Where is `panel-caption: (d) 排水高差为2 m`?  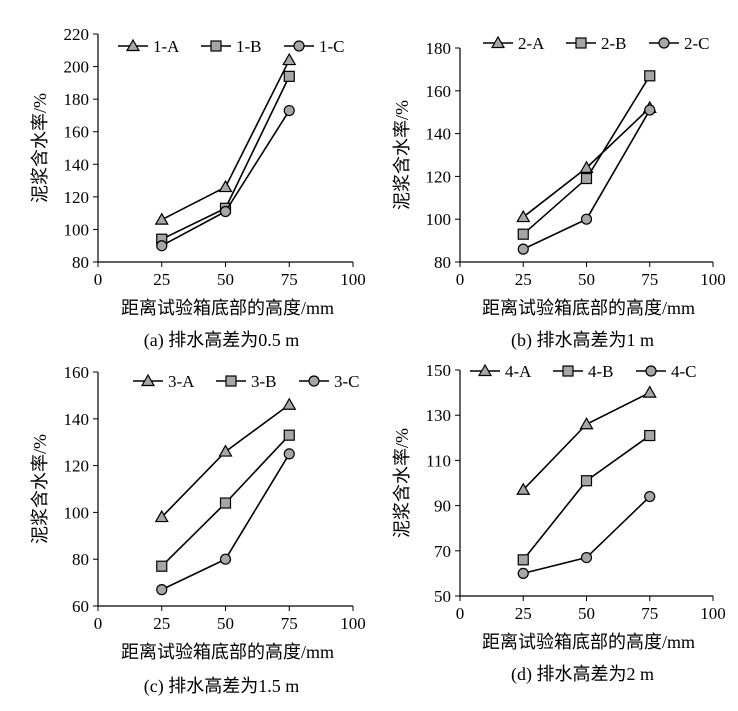 panel-caption: (d) 排水高差为2 m is located at coordinates (582, 674).